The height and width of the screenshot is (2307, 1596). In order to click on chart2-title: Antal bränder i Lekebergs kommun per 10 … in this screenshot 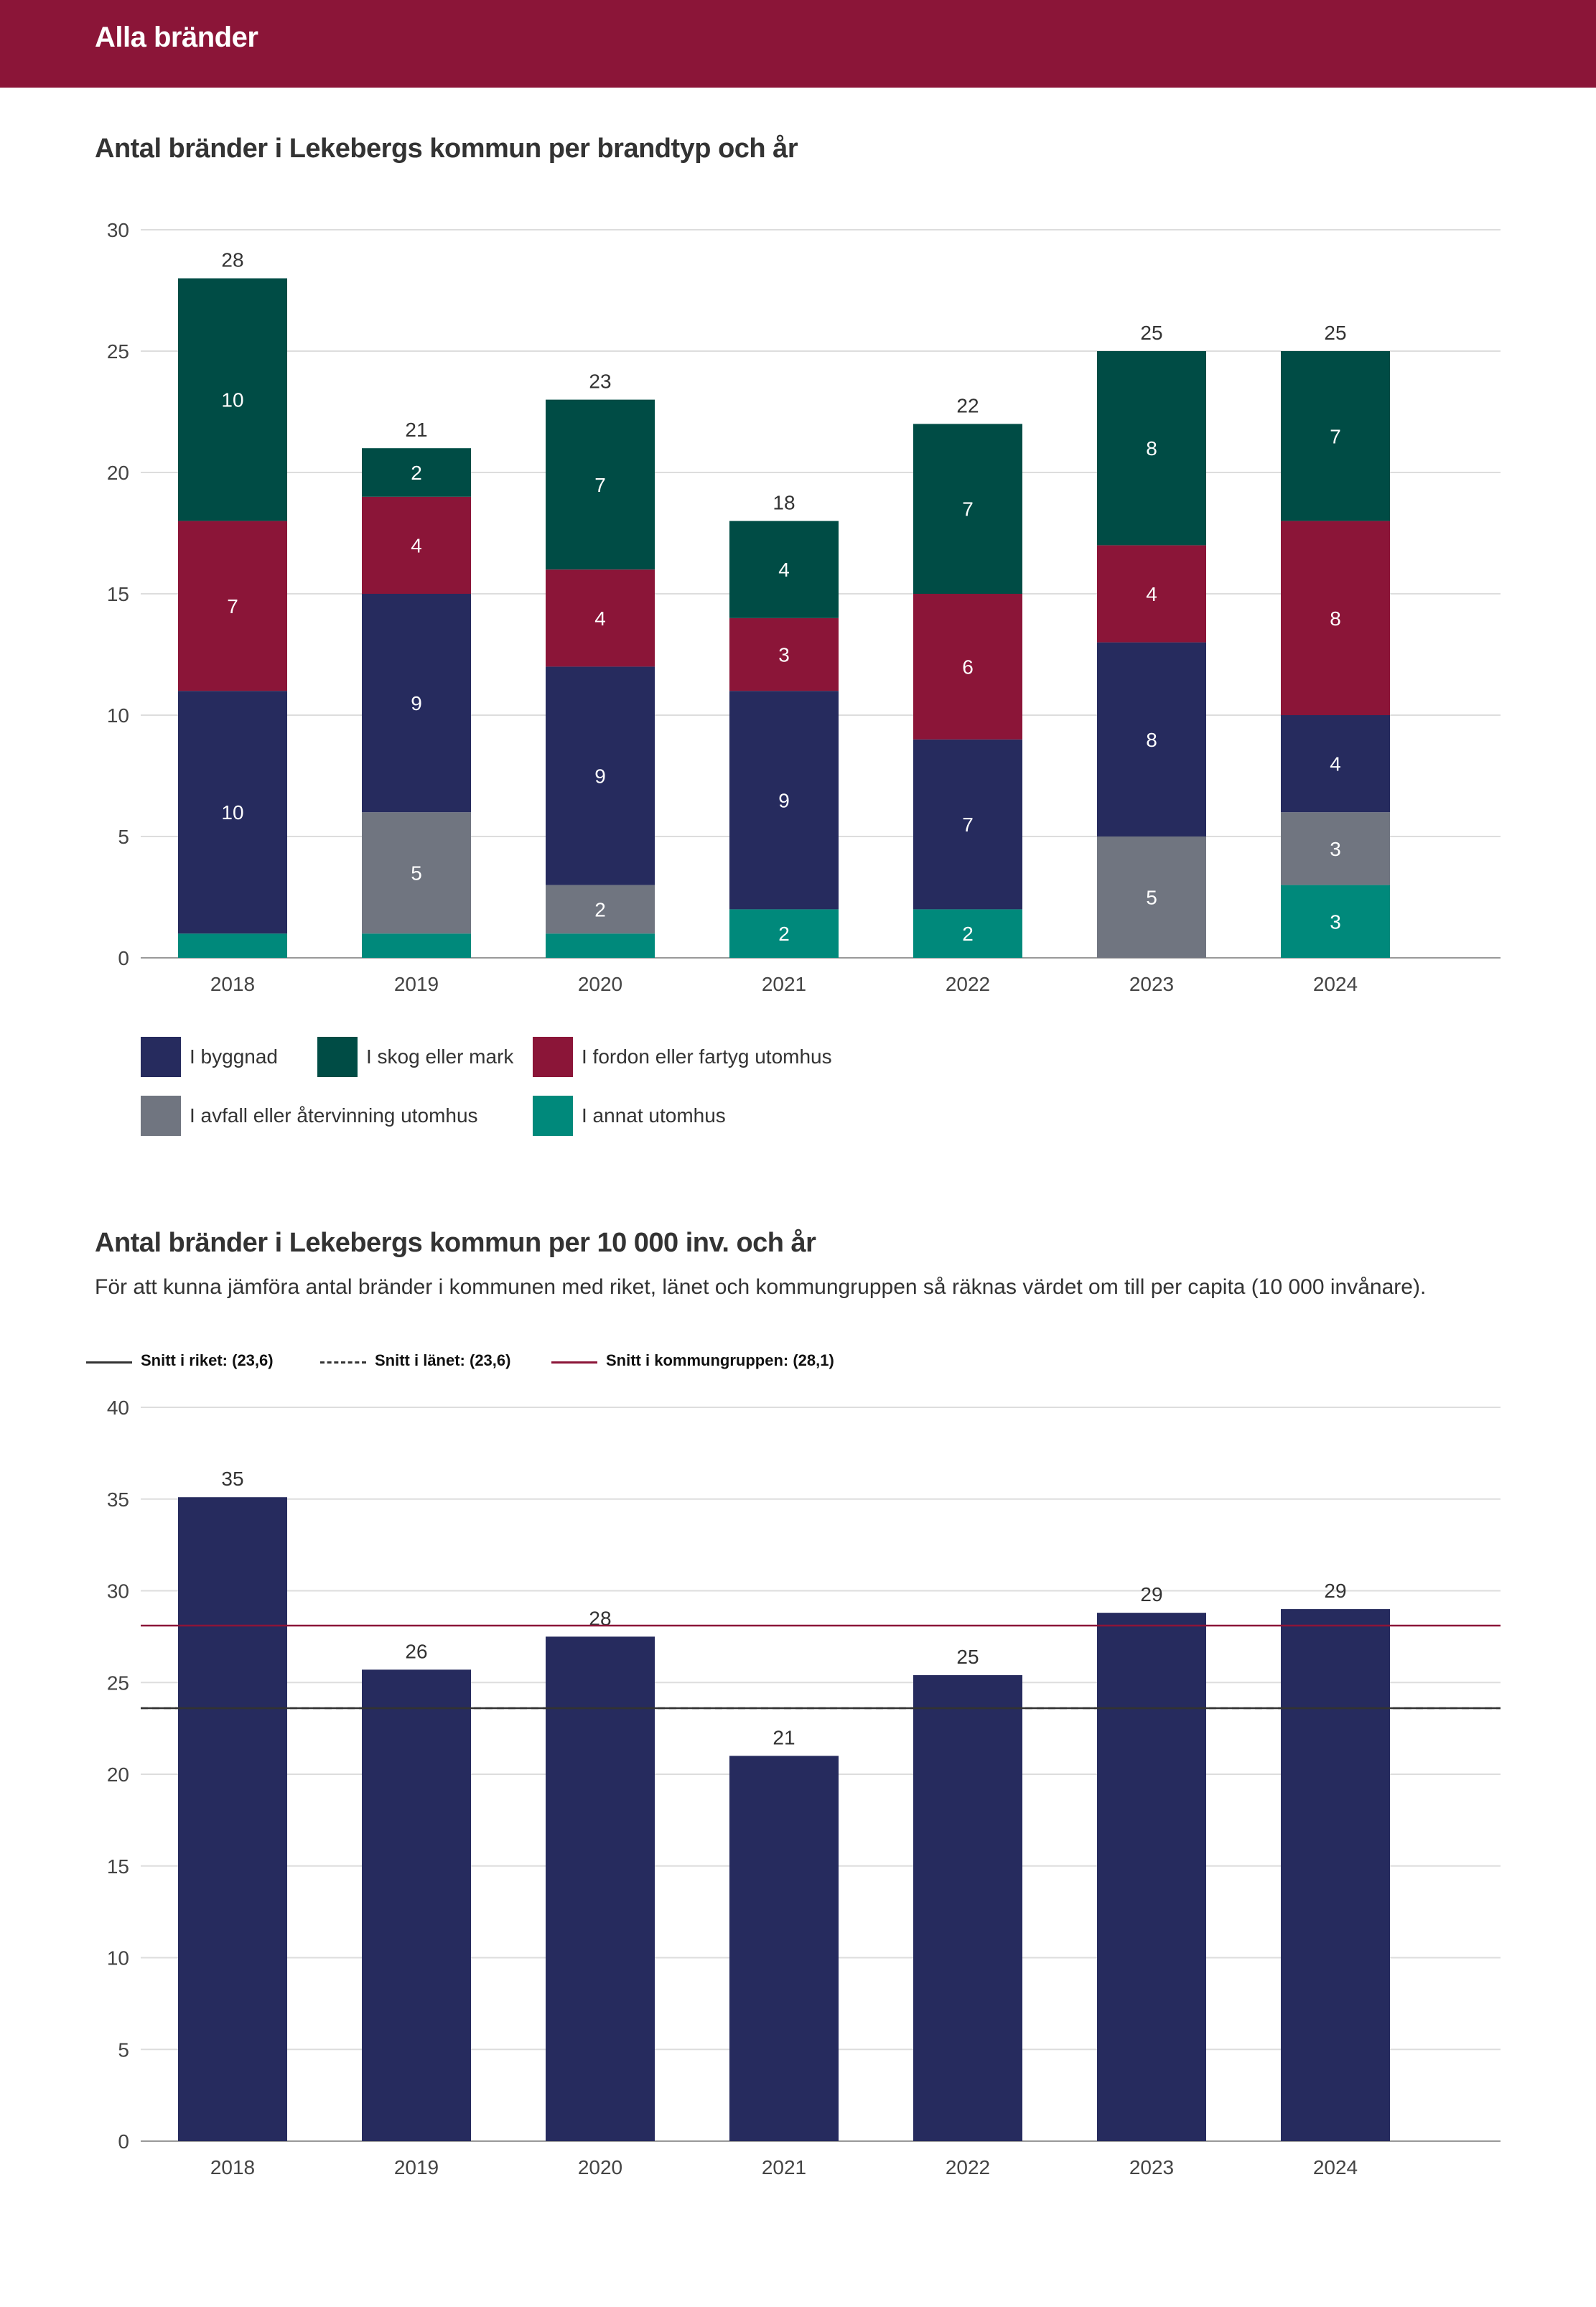, I will do `click(455, 1243)`.